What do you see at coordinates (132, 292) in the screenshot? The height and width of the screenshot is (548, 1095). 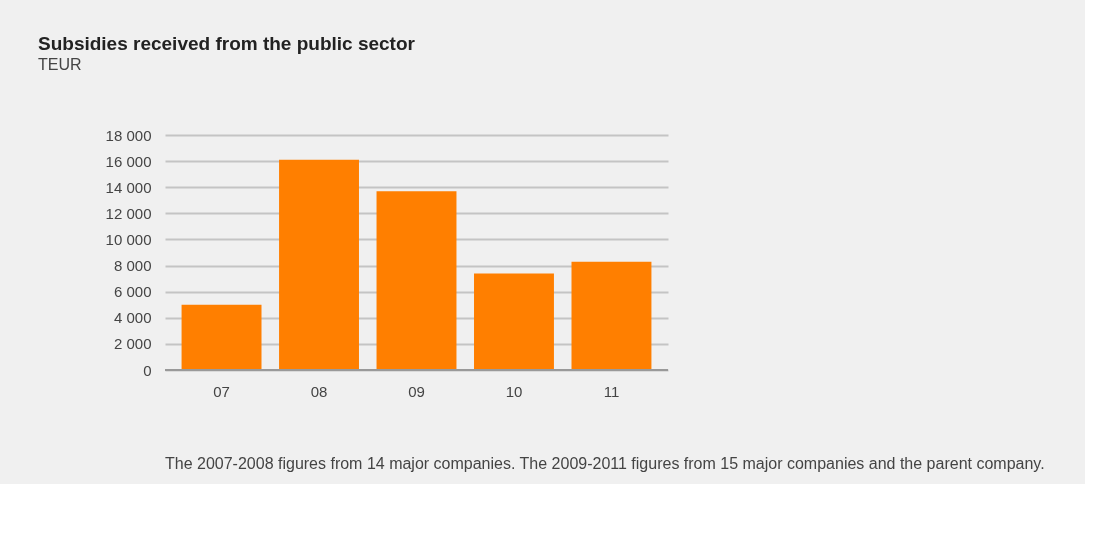 I see `y-tick-label: 6 000` at bounding box center [132, 292].